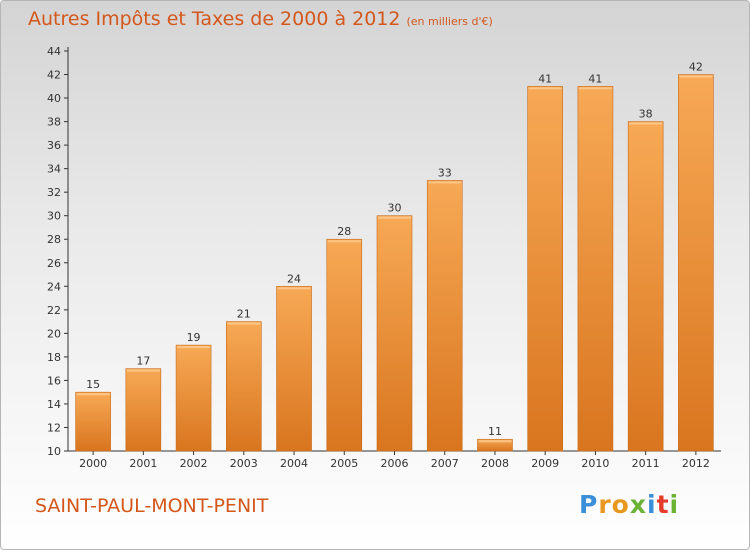 The width and height of the screenshot is (750, 550). I want to click on logo-letter: P, so click(589, 504).